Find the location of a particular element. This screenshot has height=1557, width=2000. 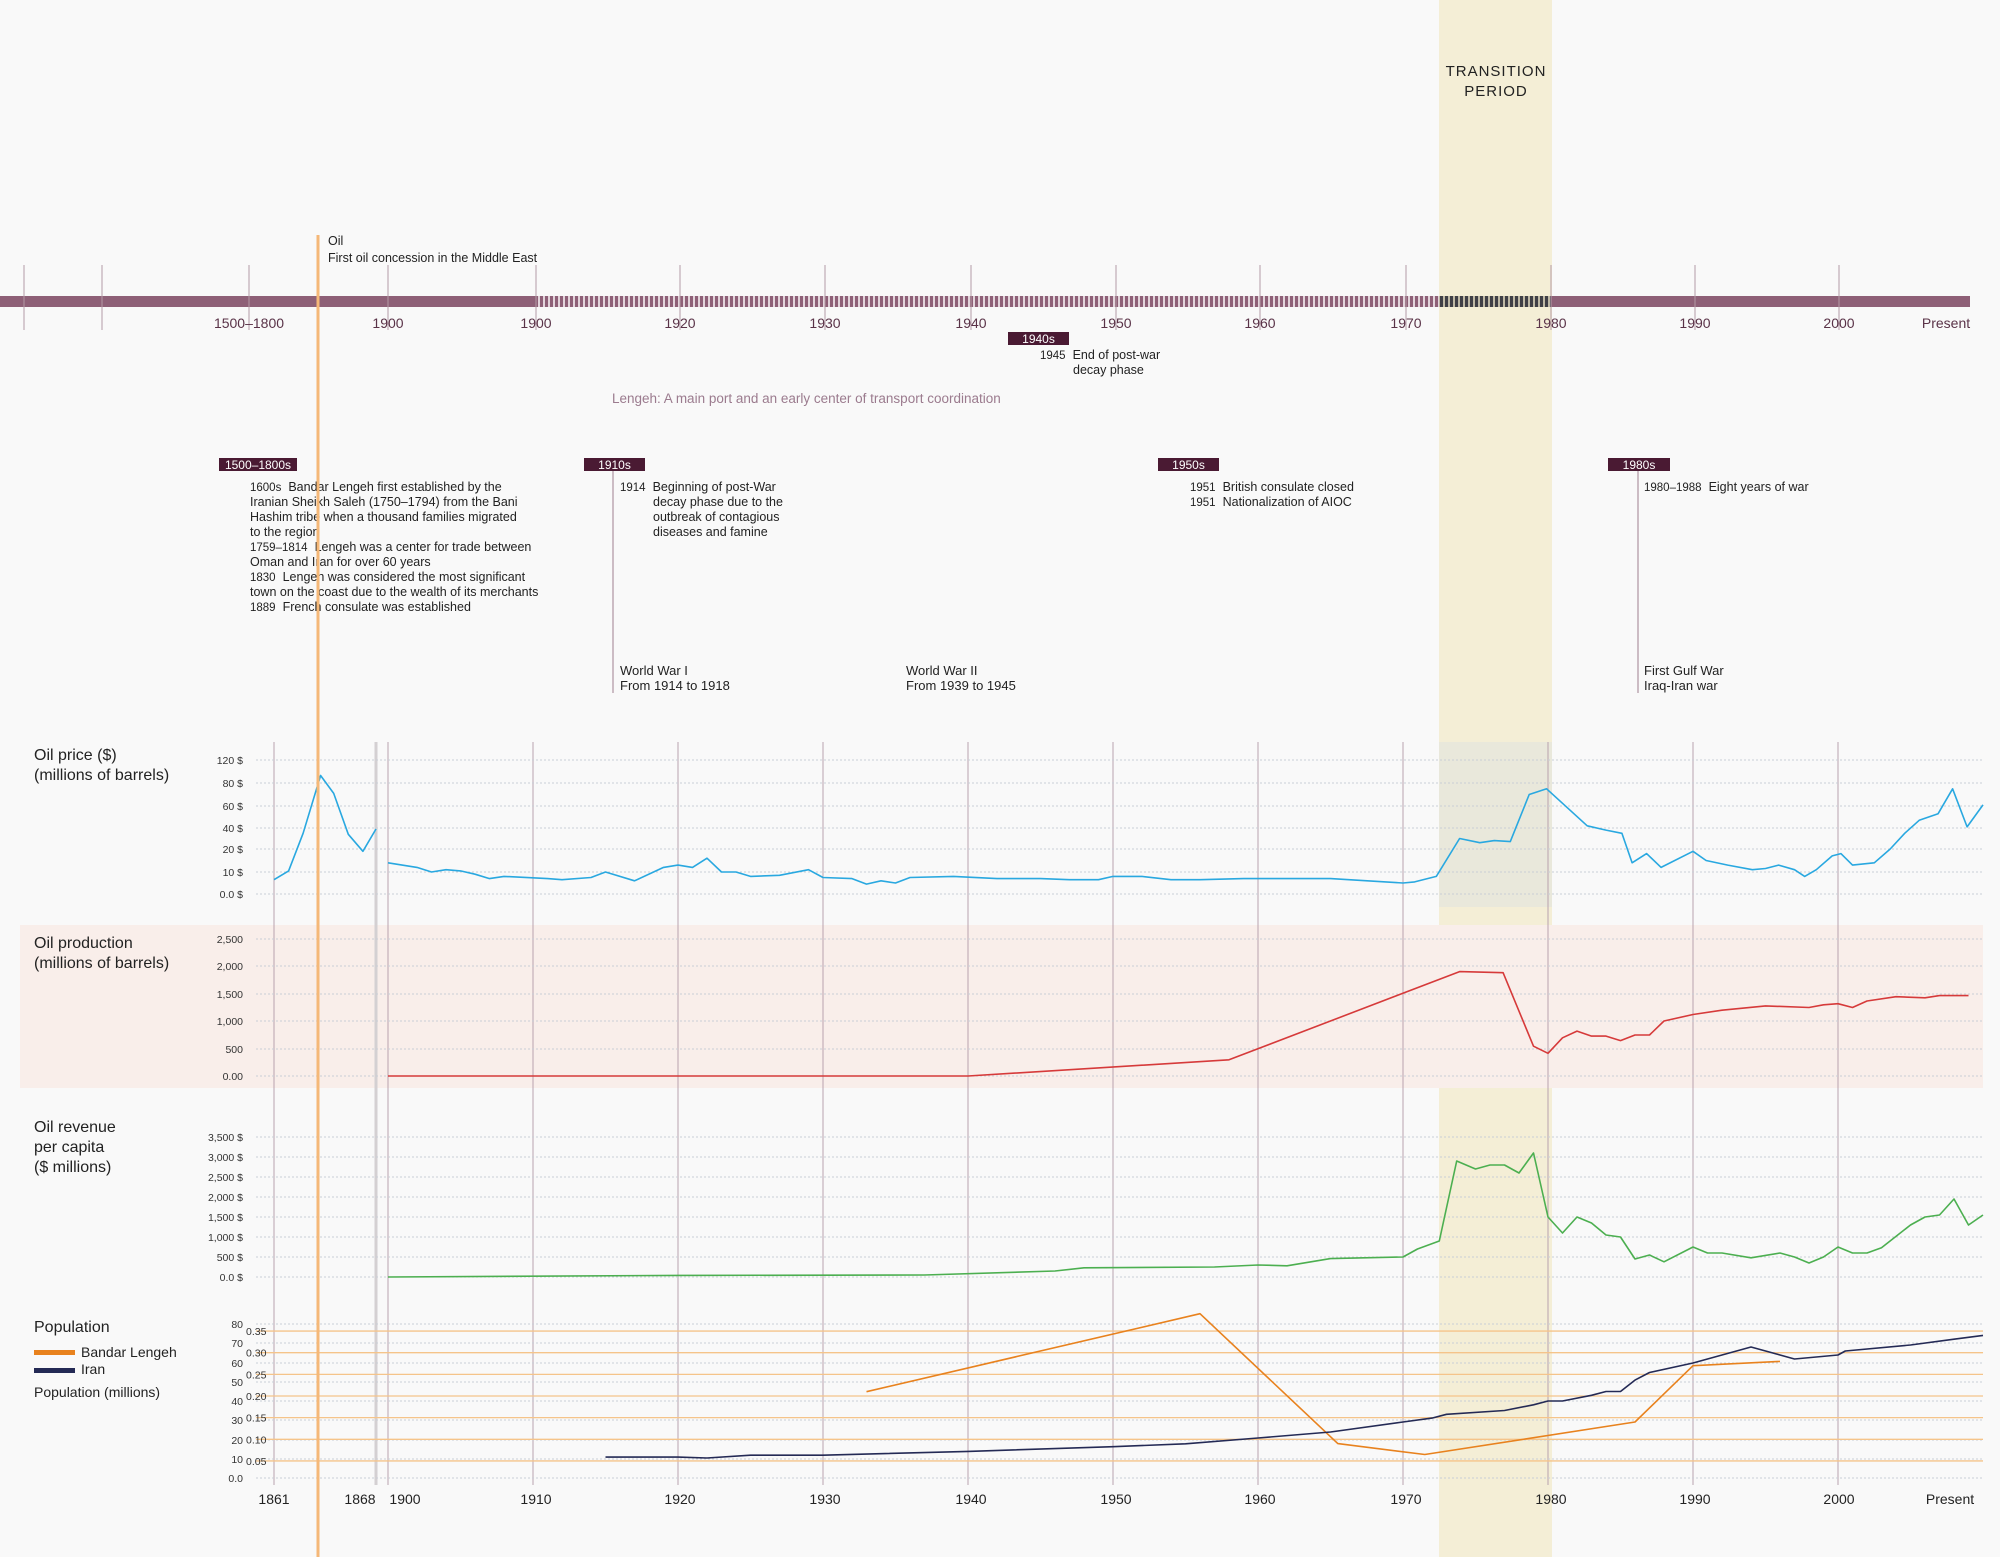

timeline-label: 1980 is located at coordinates (1550, 323).